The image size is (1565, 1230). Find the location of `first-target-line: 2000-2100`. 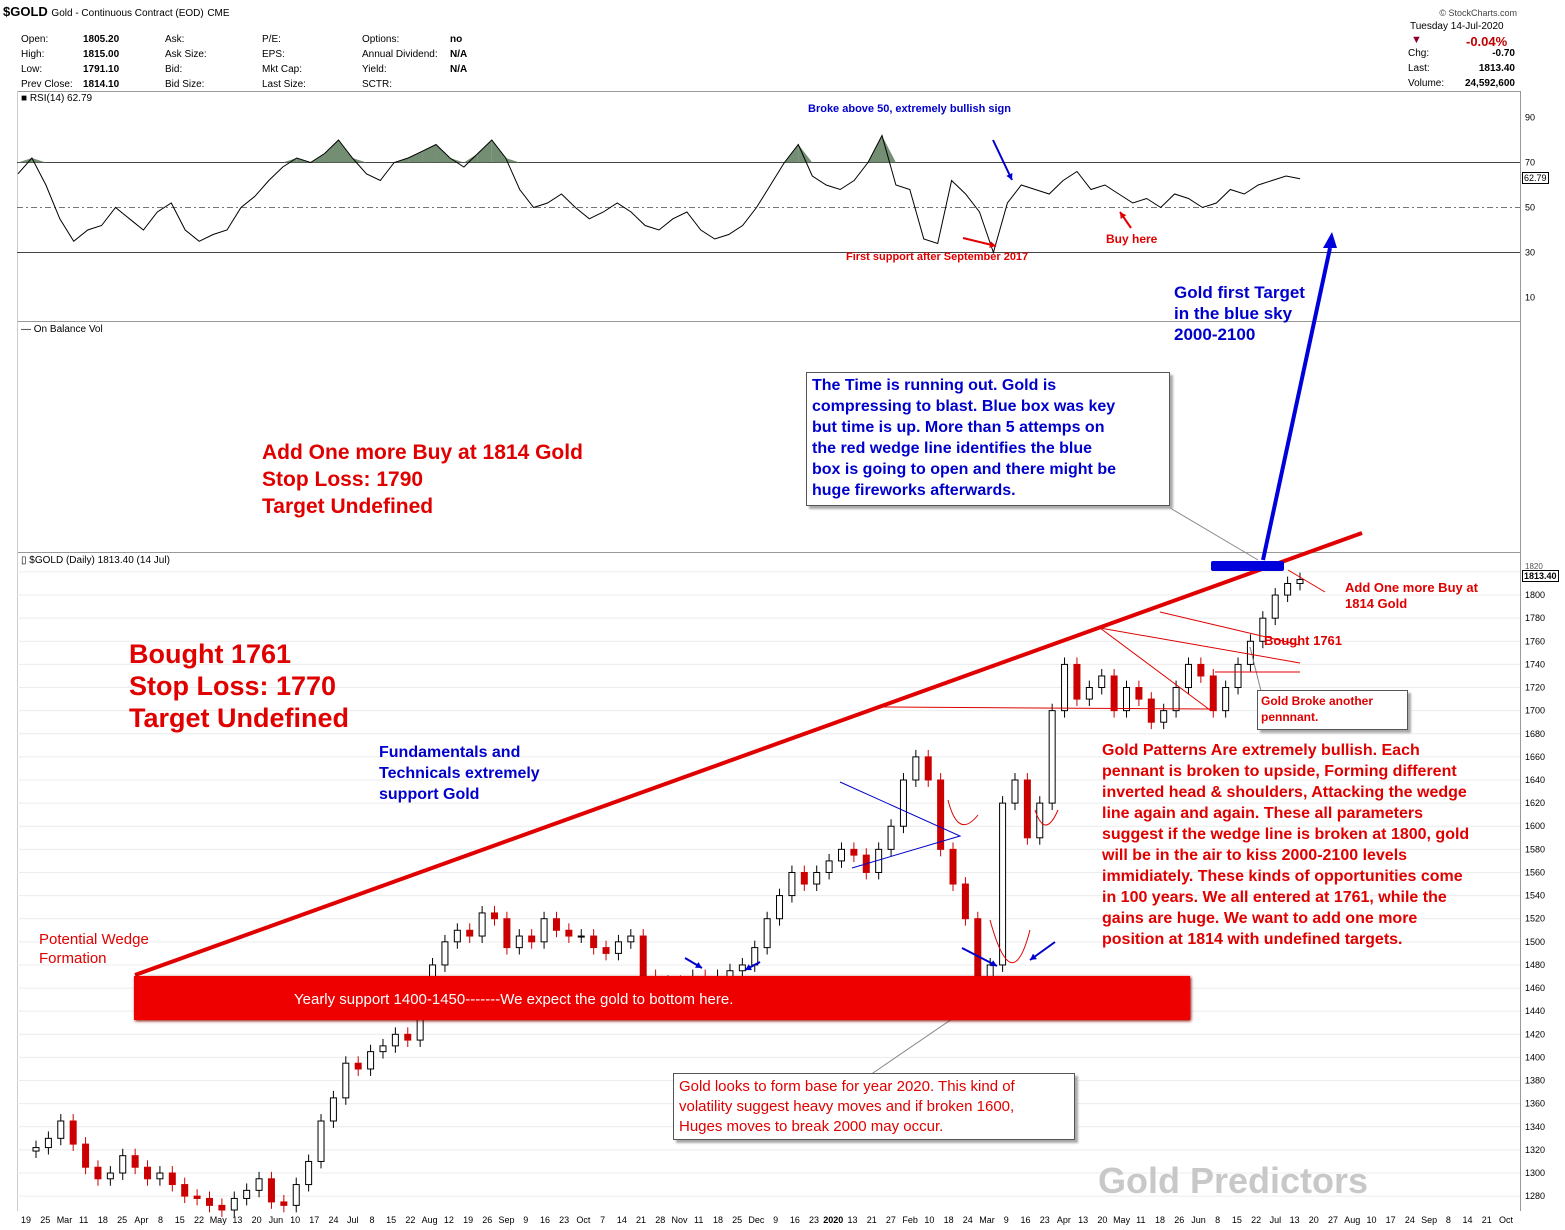

first-target-line: 2000-2100 is located at coordinates (1215, 334).